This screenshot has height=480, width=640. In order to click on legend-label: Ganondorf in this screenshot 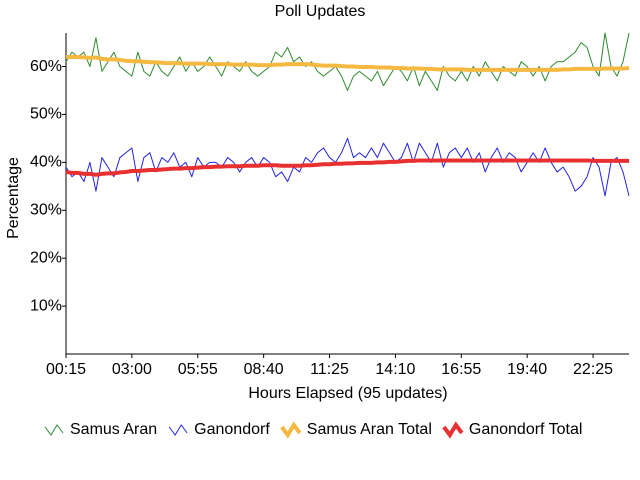, I will do `click(232, 429)`.